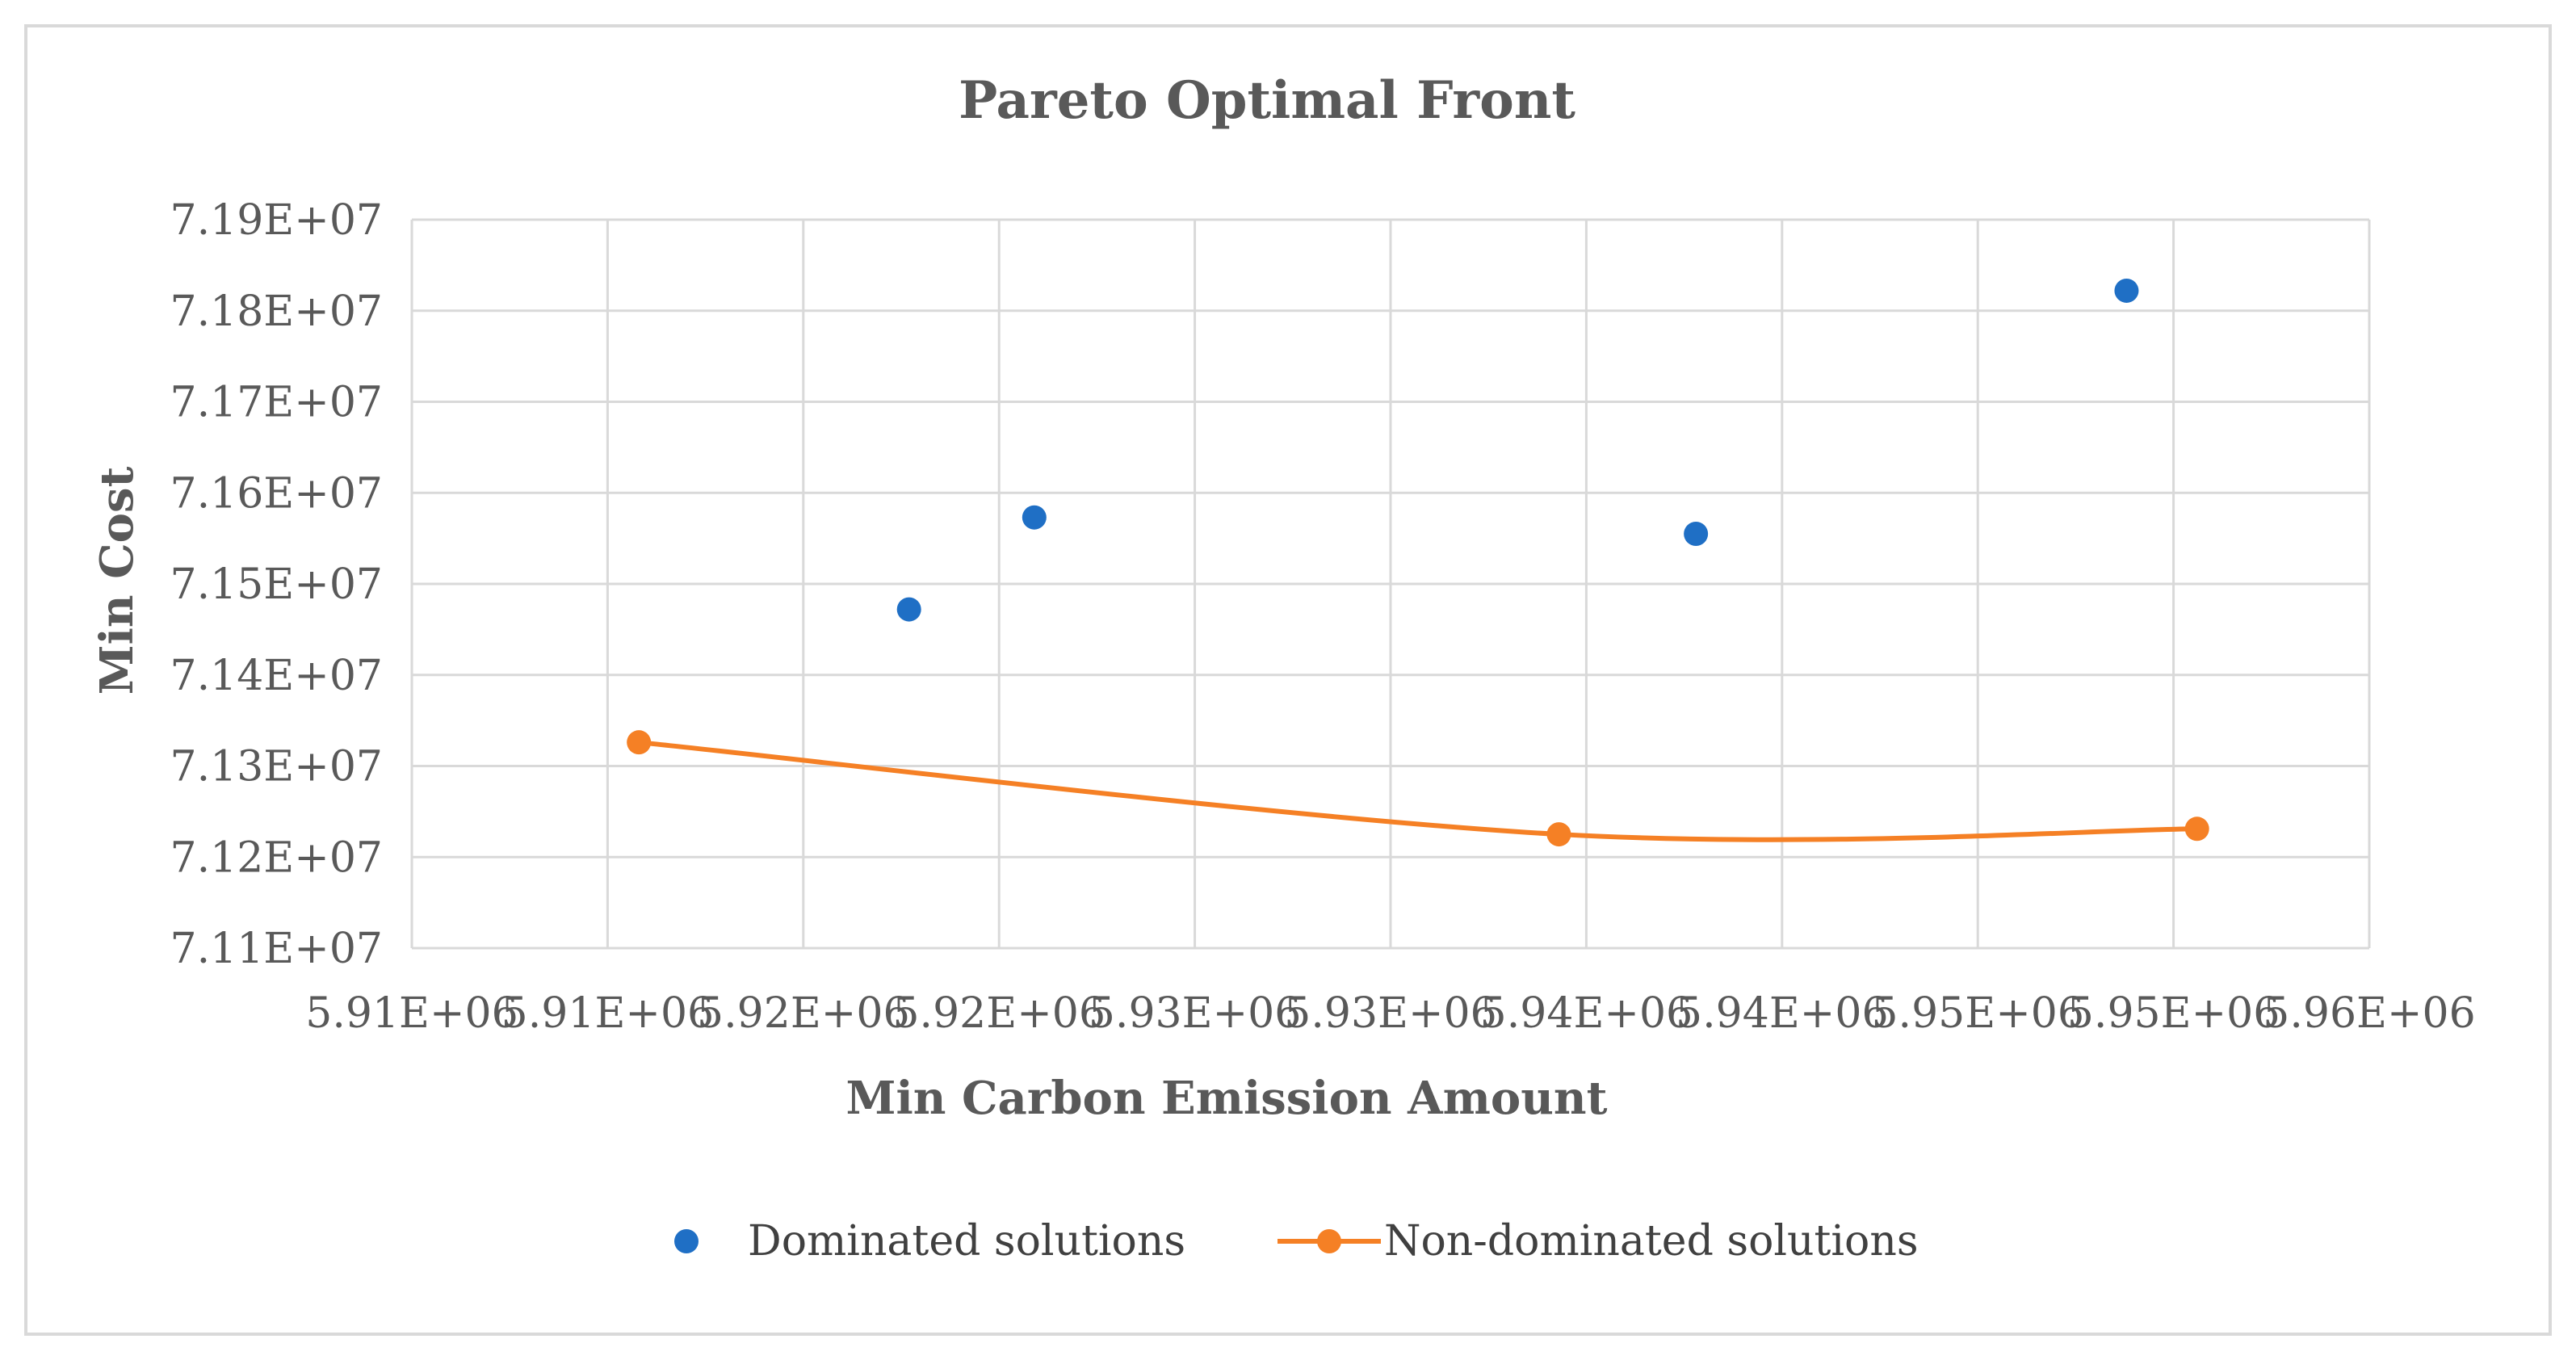  I want to click on legend-marker-non-dominated, so click(1329, 1241).